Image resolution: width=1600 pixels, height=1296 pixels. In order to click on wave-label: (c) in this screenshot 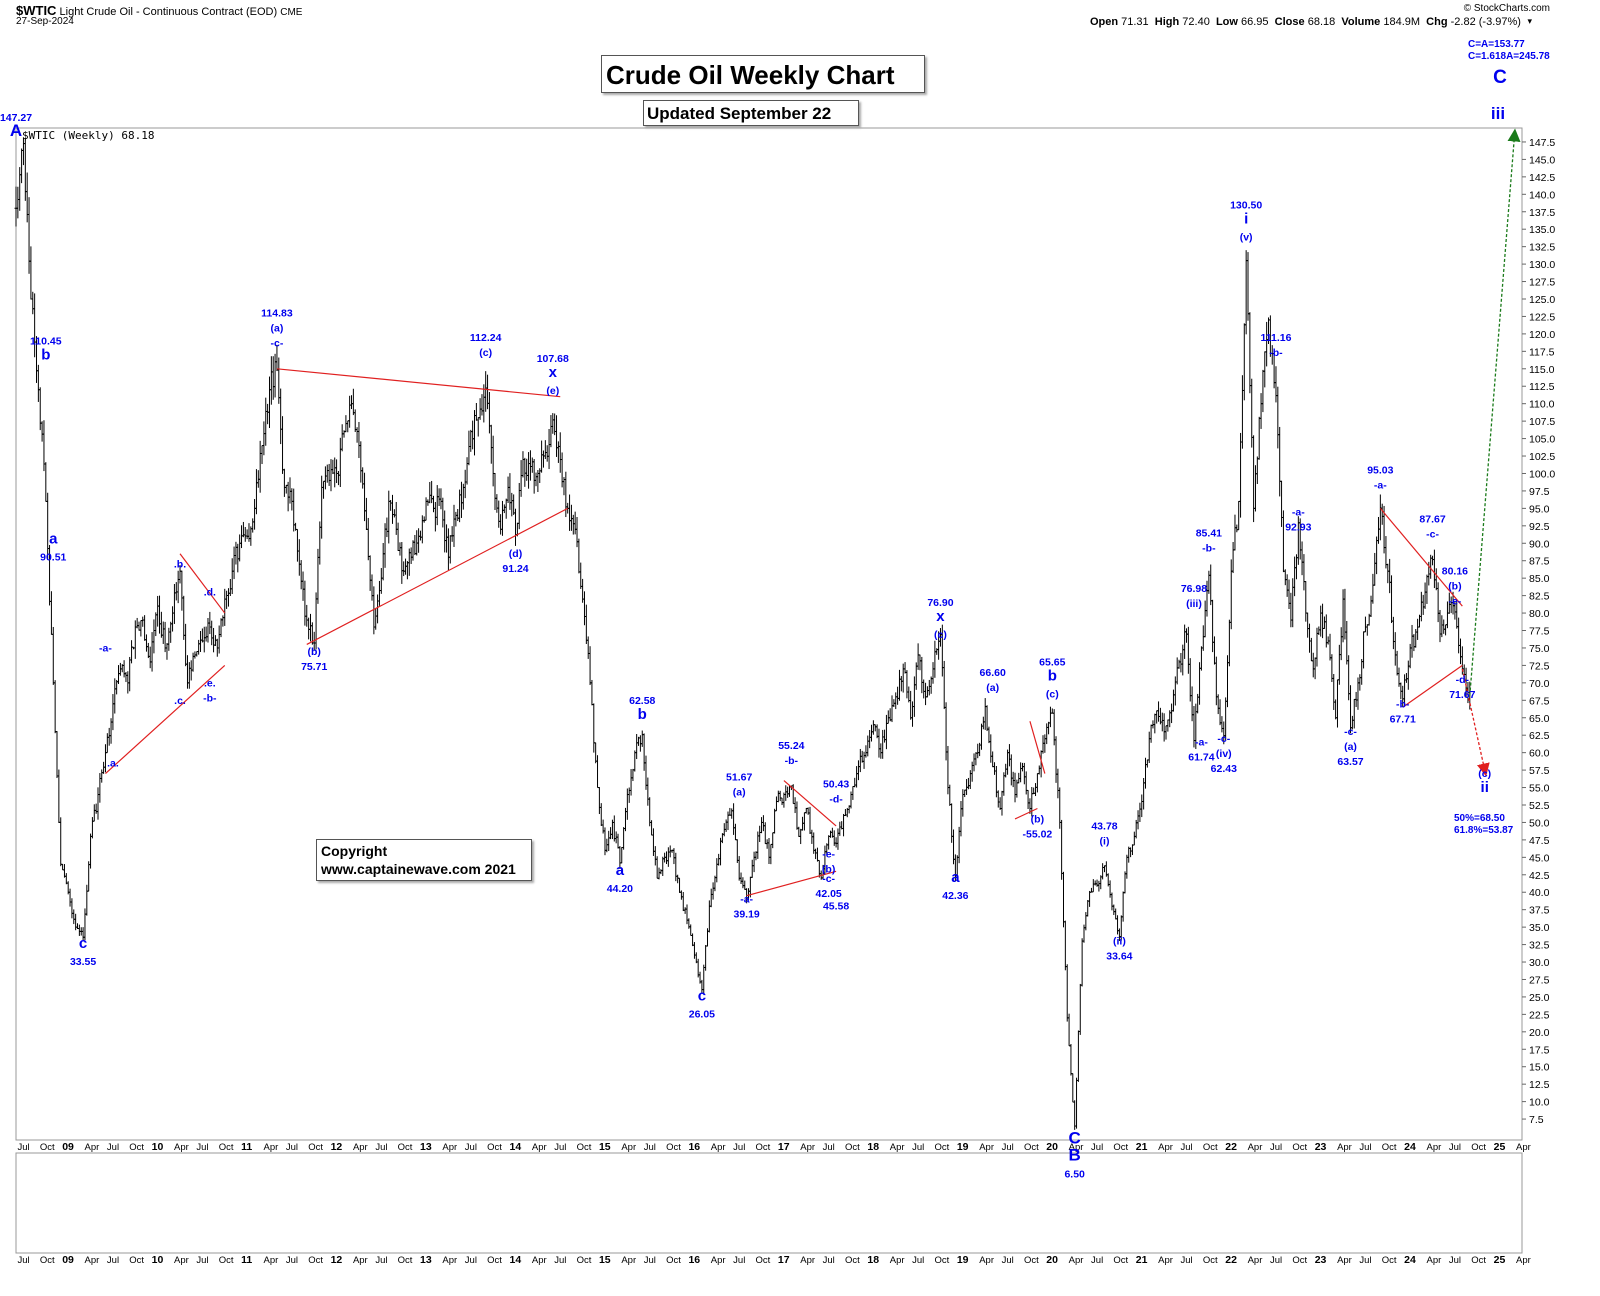, I will do `click(1052, 694)`.